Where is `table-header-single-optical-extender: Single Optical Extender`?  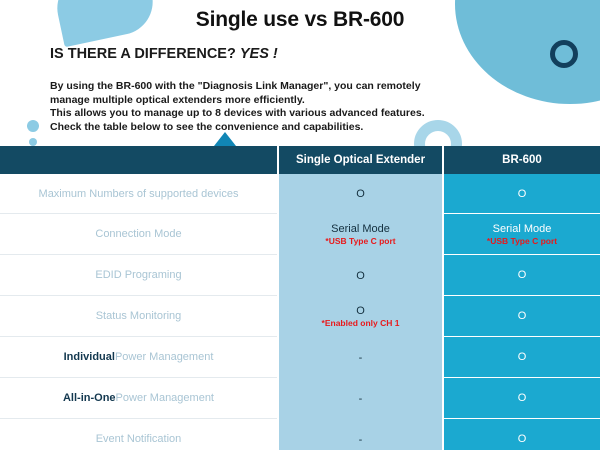
table-header-single-optical-extender: Single Optical Extender is located at coordinates (360, 160).